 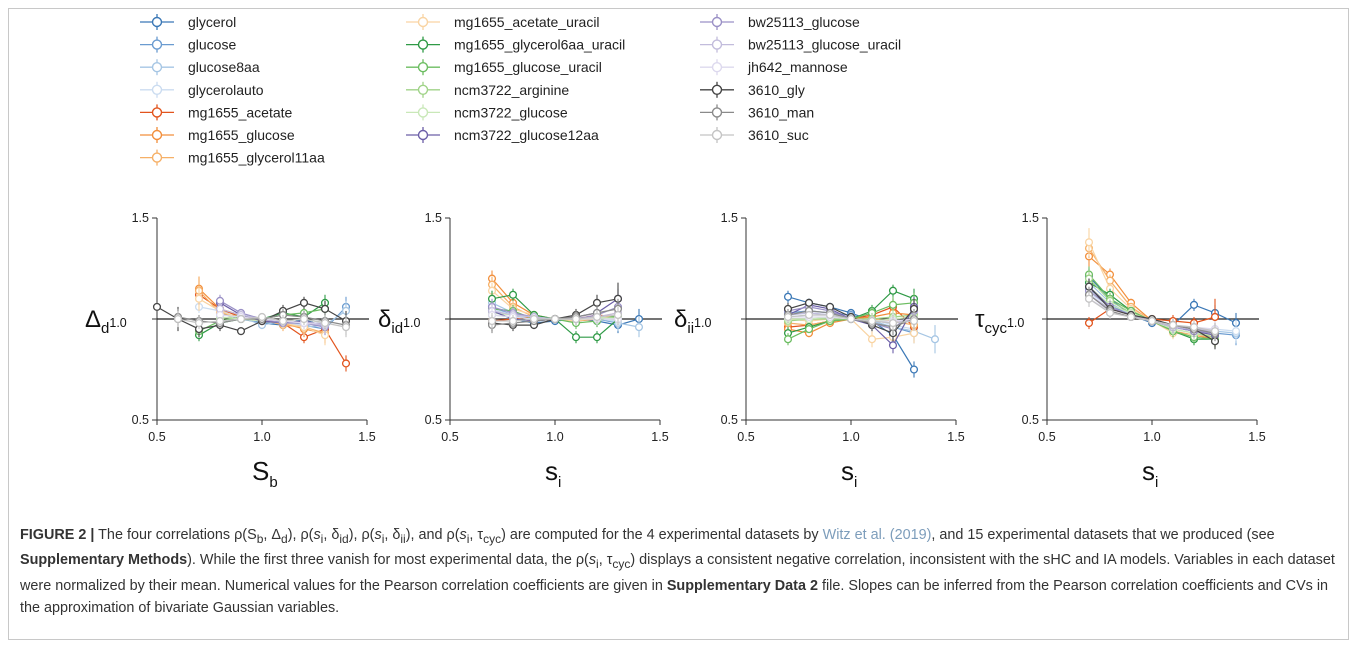 What do you see at coordinates (104, 560) in the screenshot?
I see `supplementary-methods-ref: Supplementary Methods` at bounding box center [104, 560].